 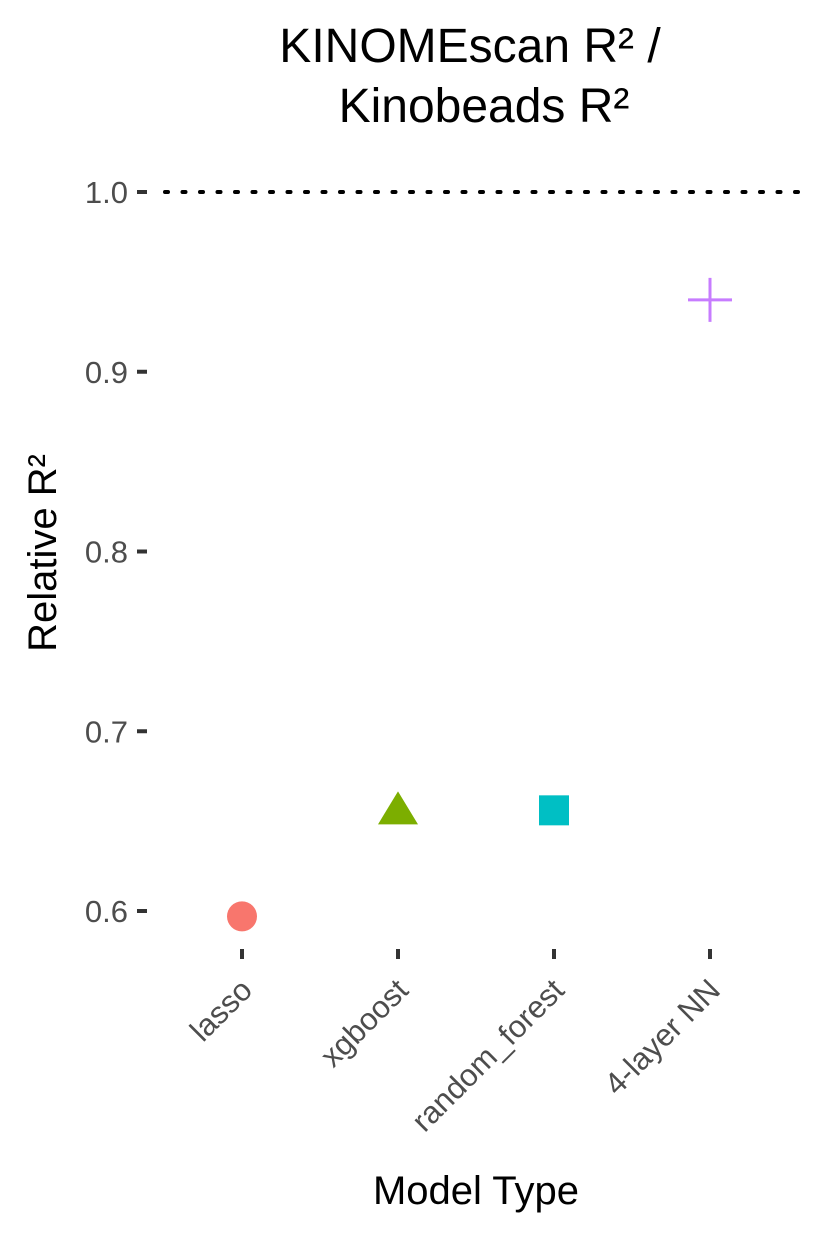 I want to click on y-tick-label: 0.7, so click(x=106, y=731).